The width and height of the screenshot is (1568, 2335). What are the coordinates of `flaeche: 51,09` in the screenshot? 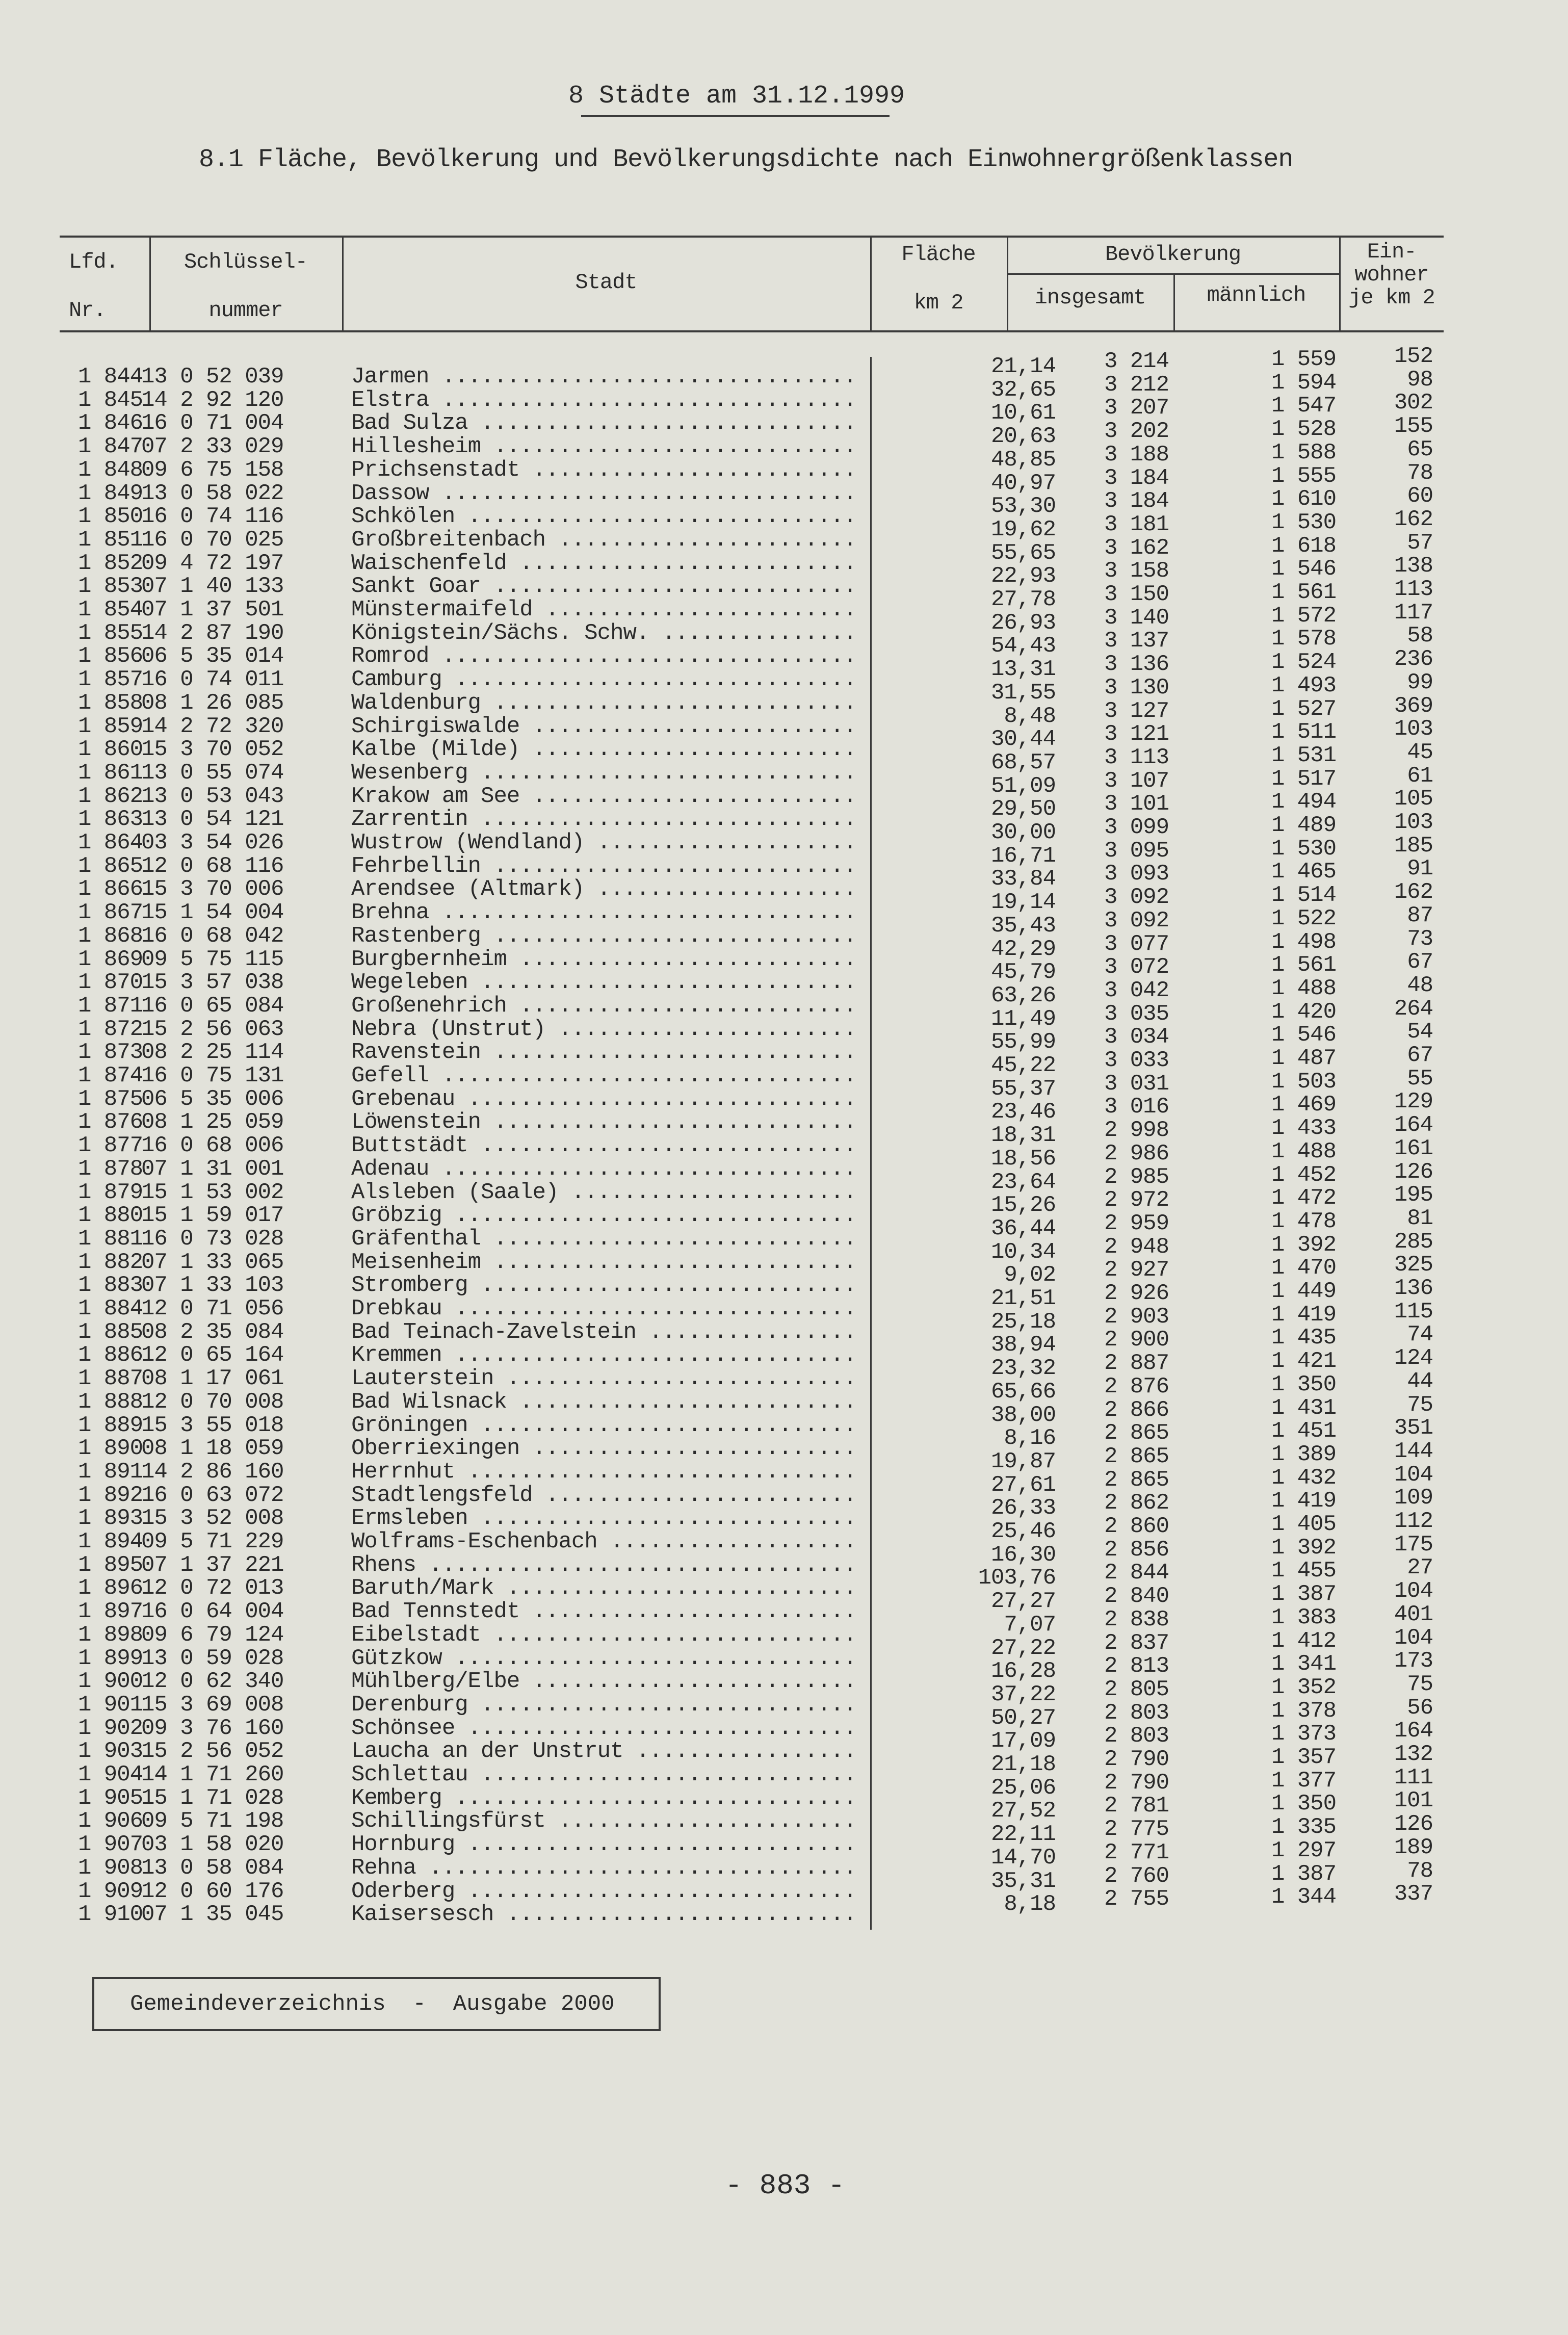 It's located at (1023, 786).